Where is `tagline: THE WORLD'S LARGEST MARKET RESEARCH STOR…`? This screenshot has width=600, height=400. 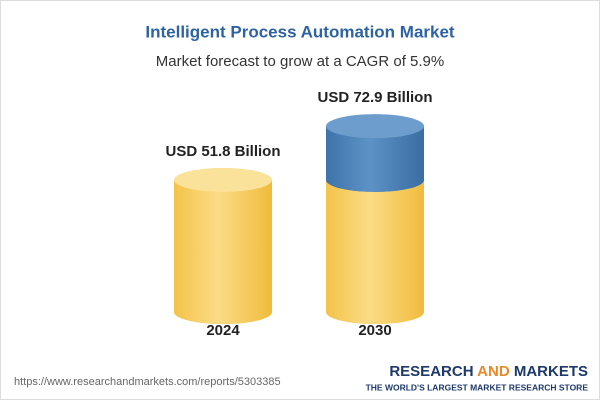
tagline: THE WORLD'S LARGEST MARKET RESEARCH STOR… is located at coordinates (477, 387).